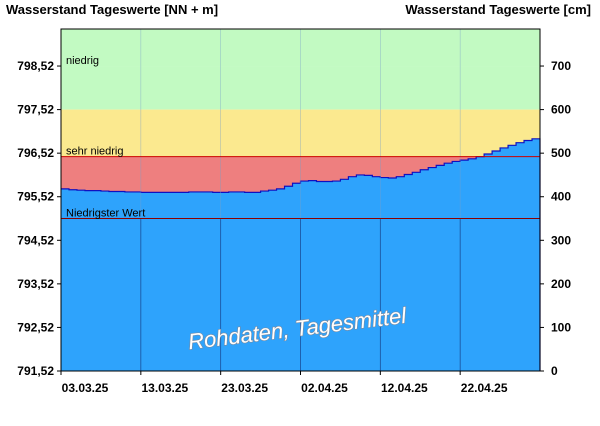 This screenshot has width=600, height=426. What do you see at coordinates (324, 388) in the screenshot?
I see `x-tick-label-3: 02.04.25` at bounding box center [324, 388].